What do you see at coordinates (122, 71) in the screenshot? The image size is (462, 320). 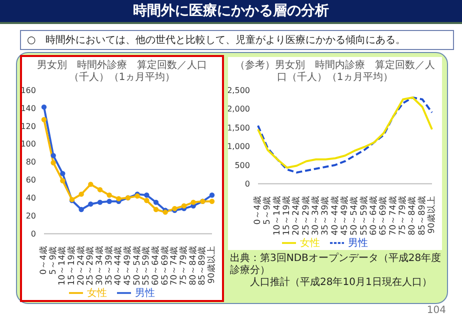 I see `chart-title: 男女別 時間外診療 算定回数／人口（千人）（1ヵ月平均）` at bounding box center [122, 71].